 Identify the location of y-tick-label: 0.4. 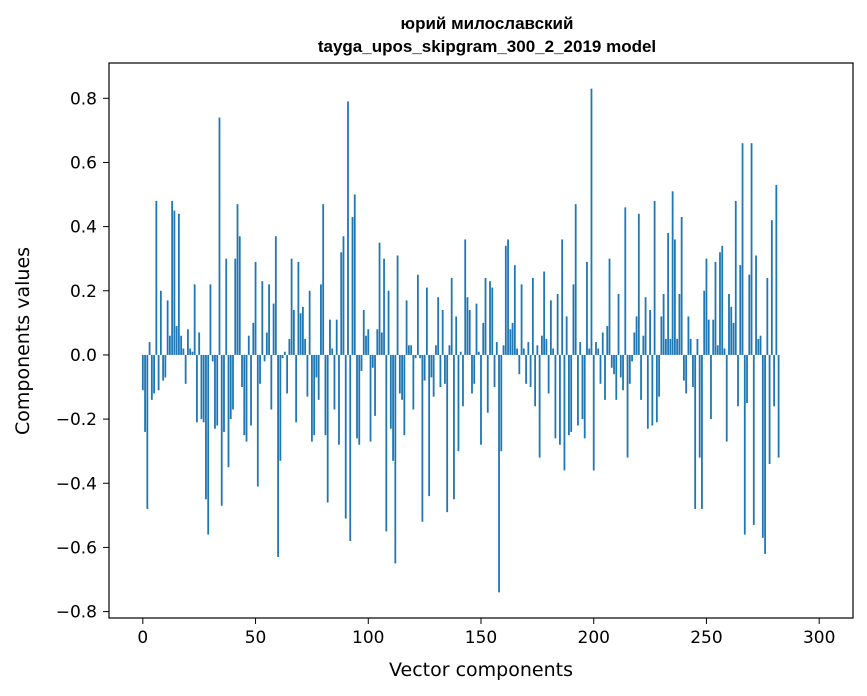
(83, 228).